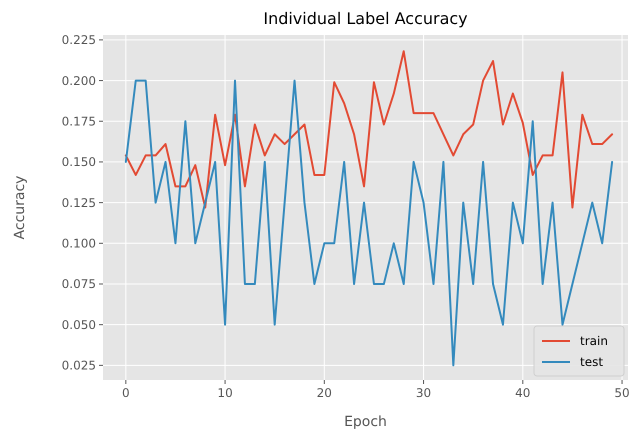  I want to click on x-tick-label: 30, so click(424, 393).